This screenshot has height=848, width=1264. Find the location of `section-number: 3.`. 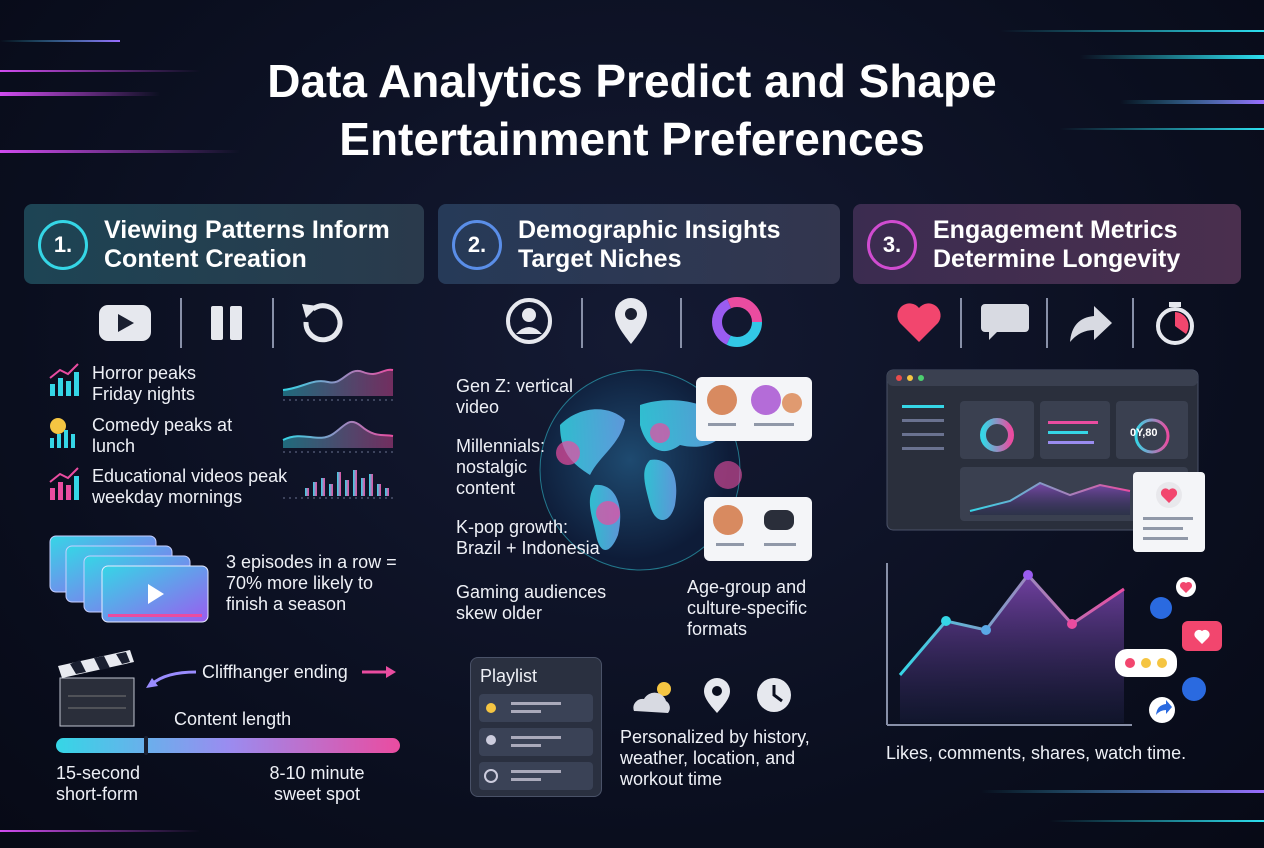

section-number: 3. is located at coordinates (892, 245).